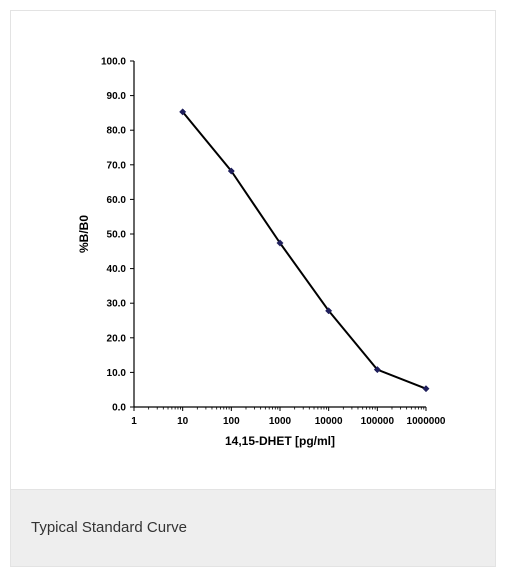 The width and height of the screenshot is (509, 576). Describe the element at coordinates (117, 96) in the screenshot. I see `y-tick-label: 90.0` at that location.